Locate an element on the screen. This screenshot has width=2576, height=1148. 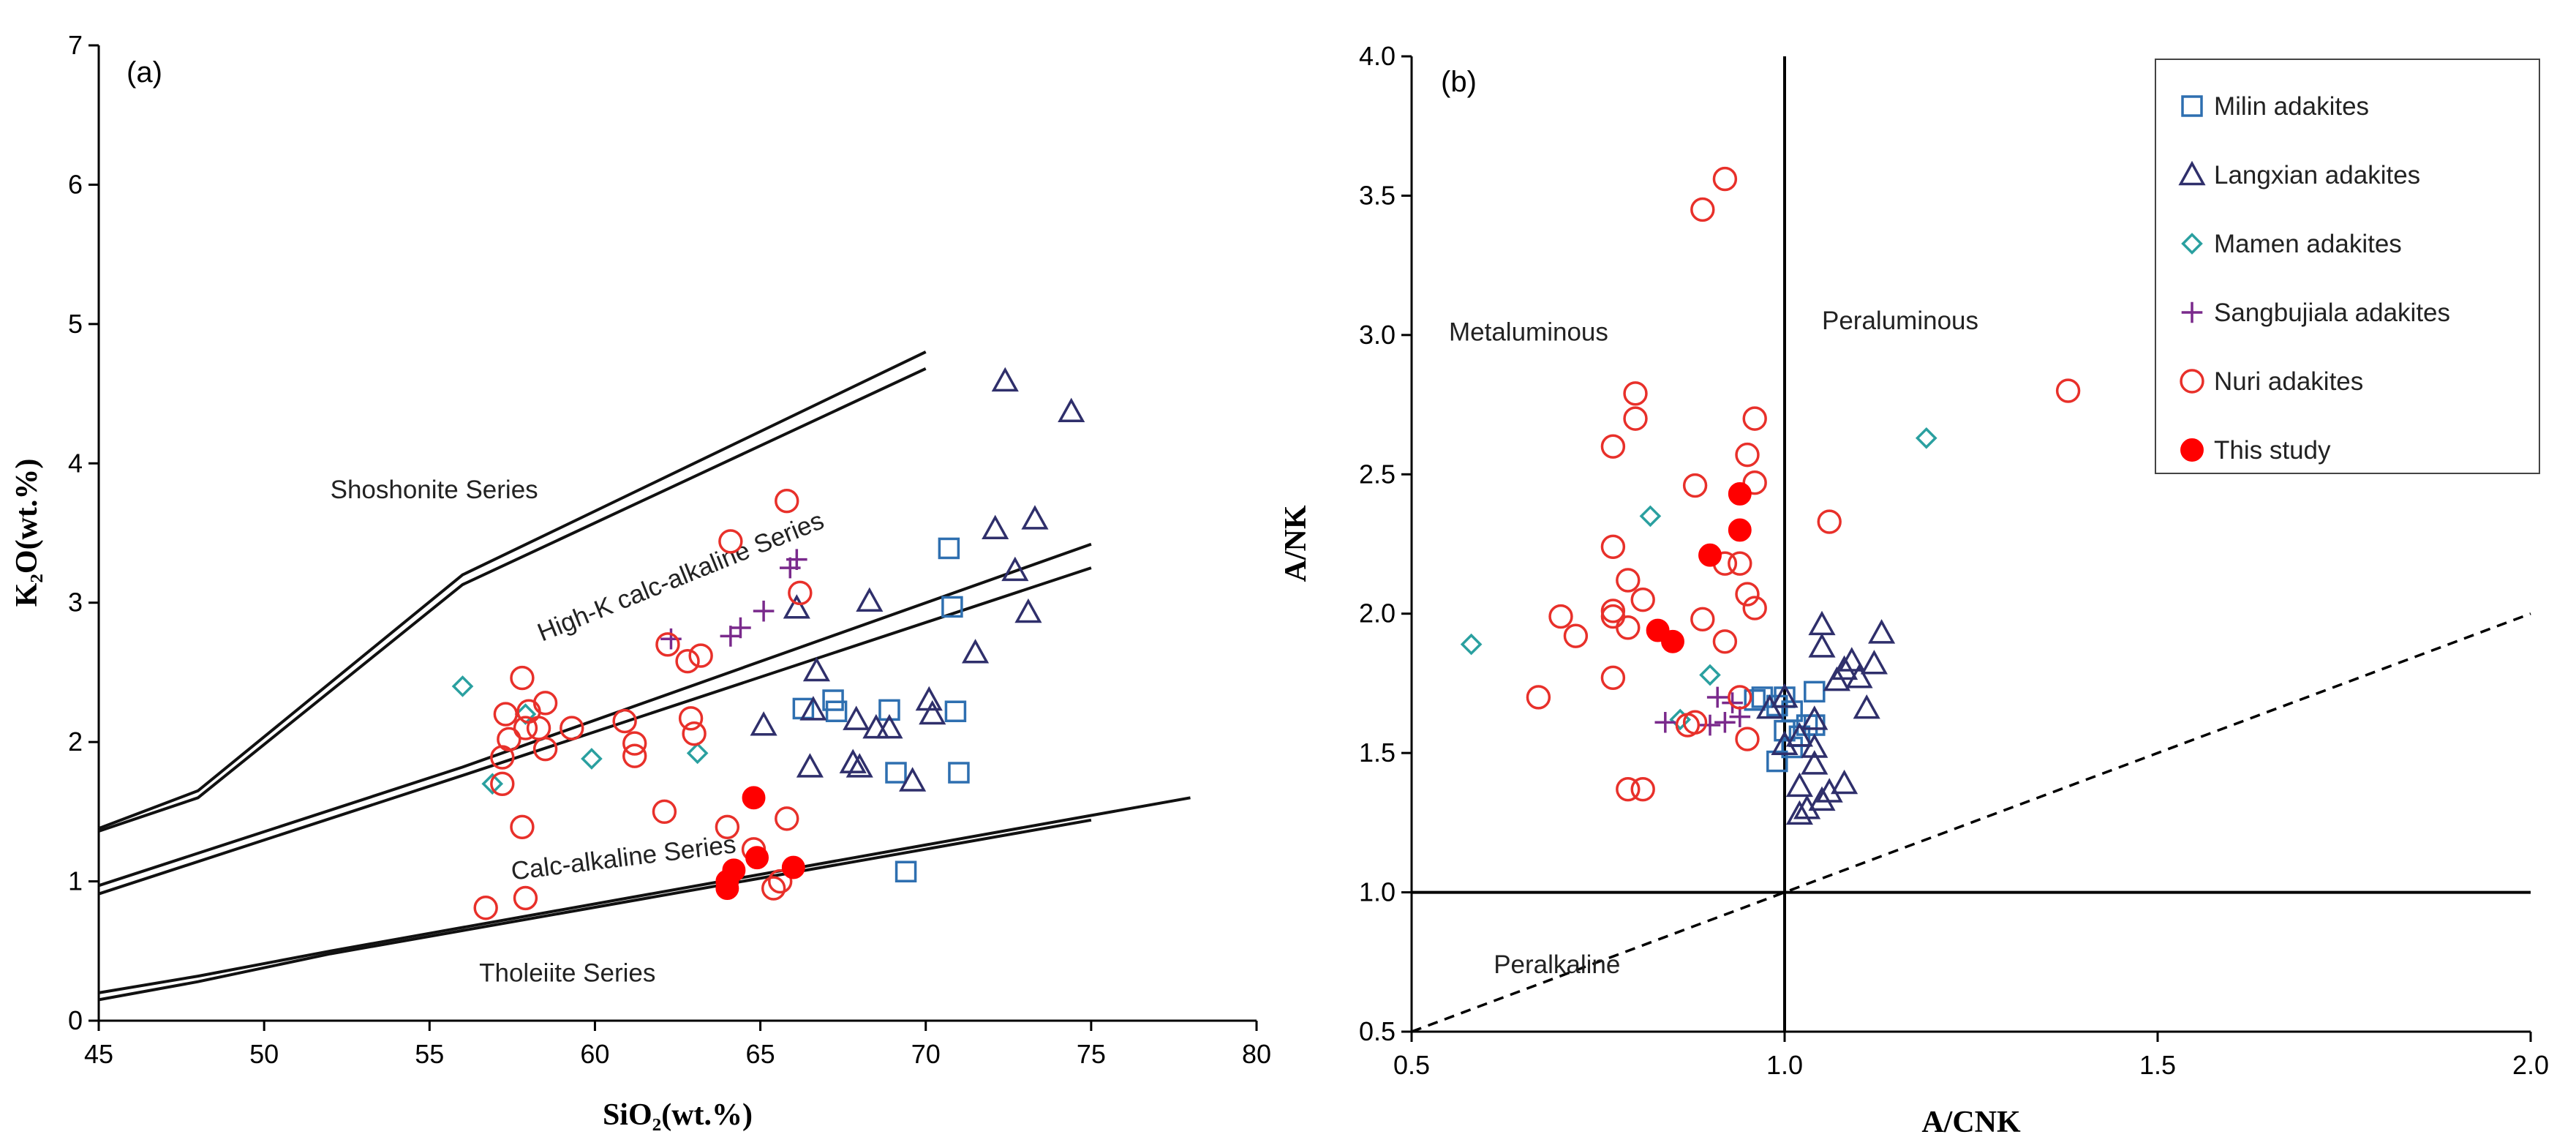
y-axis-label: K₂O(wt.%) is located at coordinates (27, 533).